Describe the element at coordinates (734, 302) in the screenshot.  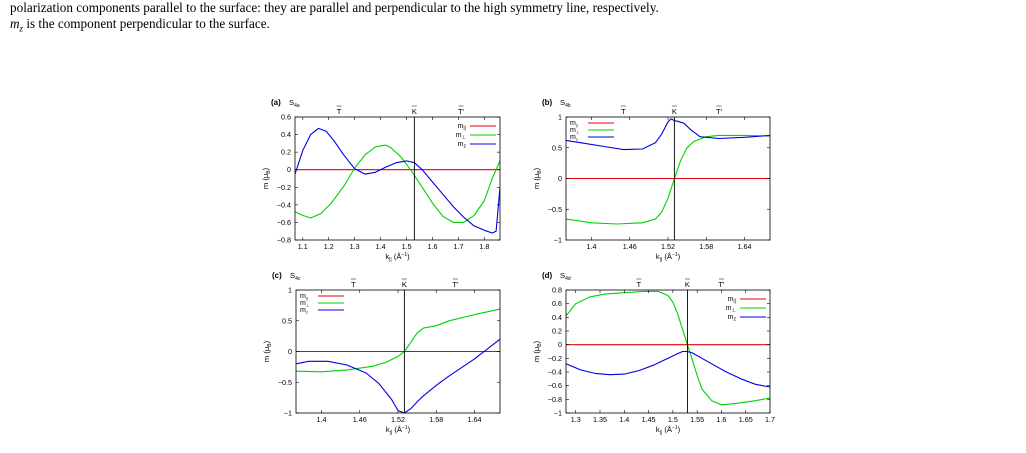
I see `legend-label-sub: ||` at that location.